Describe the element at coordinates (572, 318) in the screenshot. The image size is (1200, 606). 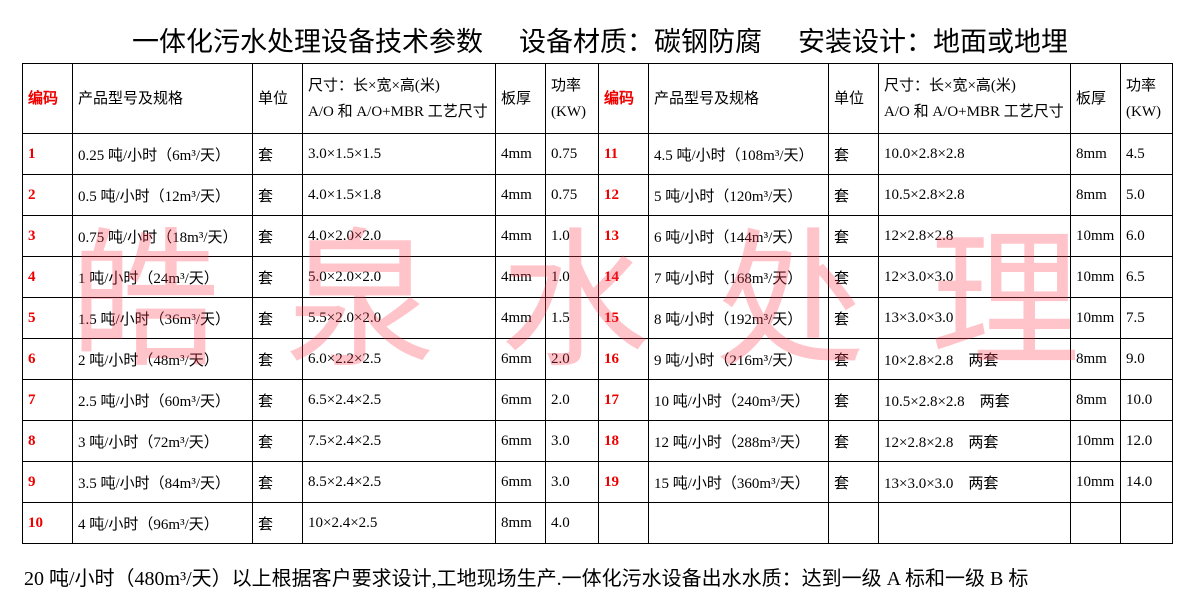
I see `cell: 1.5` at that location.